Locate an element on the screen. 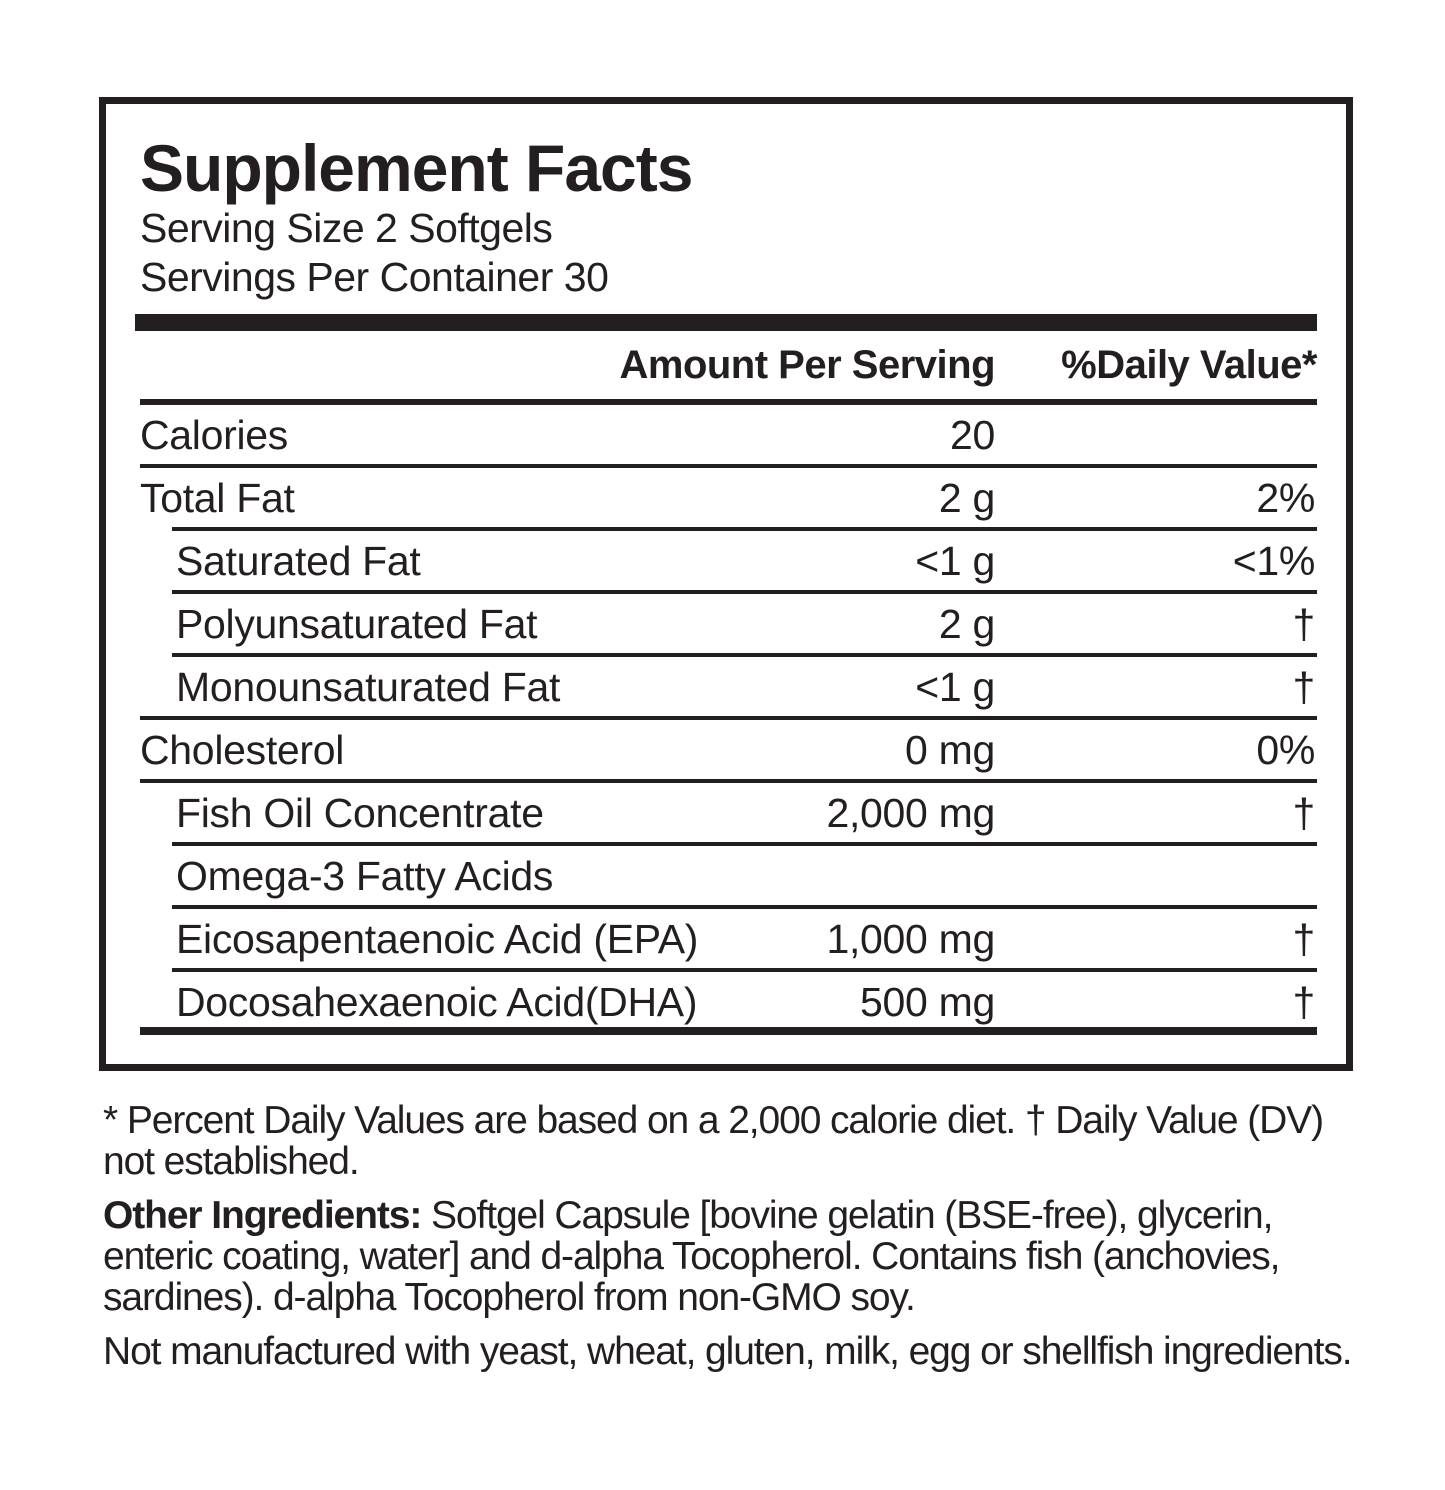 Image resolution: width=1445 pixels, height=1490 pixels. nutrient-row: Total Fat 2 g 2% is located at coordinates (728, 499).